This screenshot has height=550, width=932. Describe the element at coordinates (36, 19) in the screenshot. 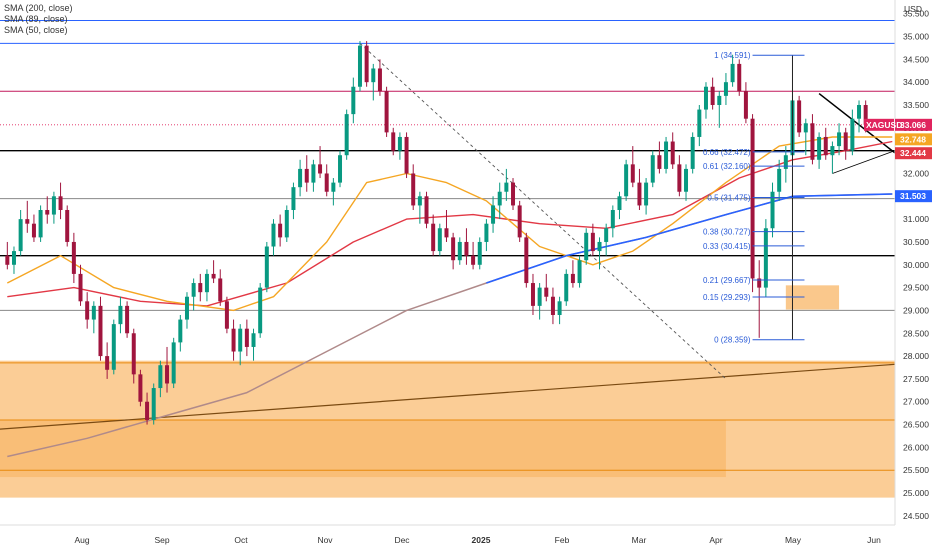

I see `legend-sma89: SMA (89, close)` at that location.